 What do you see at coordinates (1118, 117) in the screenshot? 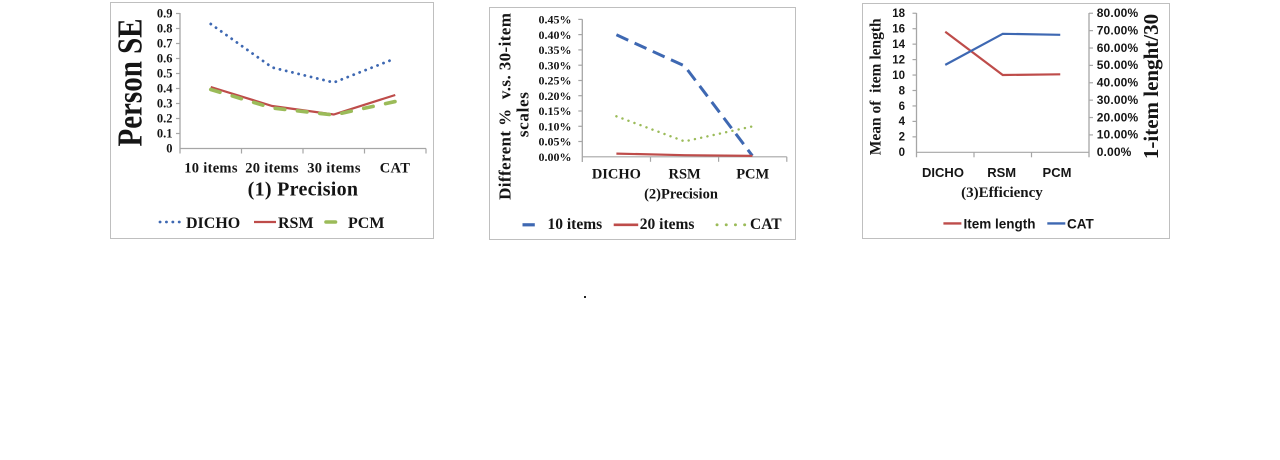
I see `svg-text: 20.00%` at bounding box center [1118, 117].